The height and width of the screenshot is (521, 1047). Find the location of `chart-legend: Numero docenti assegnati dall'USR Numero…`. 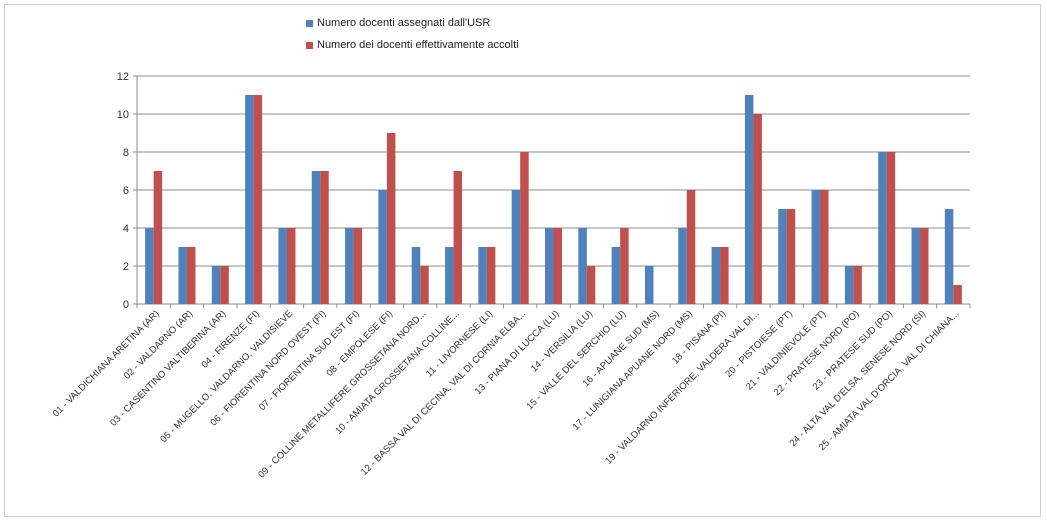

chart-legend: Numero docenti assegnati dall'USR Numero… is located at coordinates (412, 34).